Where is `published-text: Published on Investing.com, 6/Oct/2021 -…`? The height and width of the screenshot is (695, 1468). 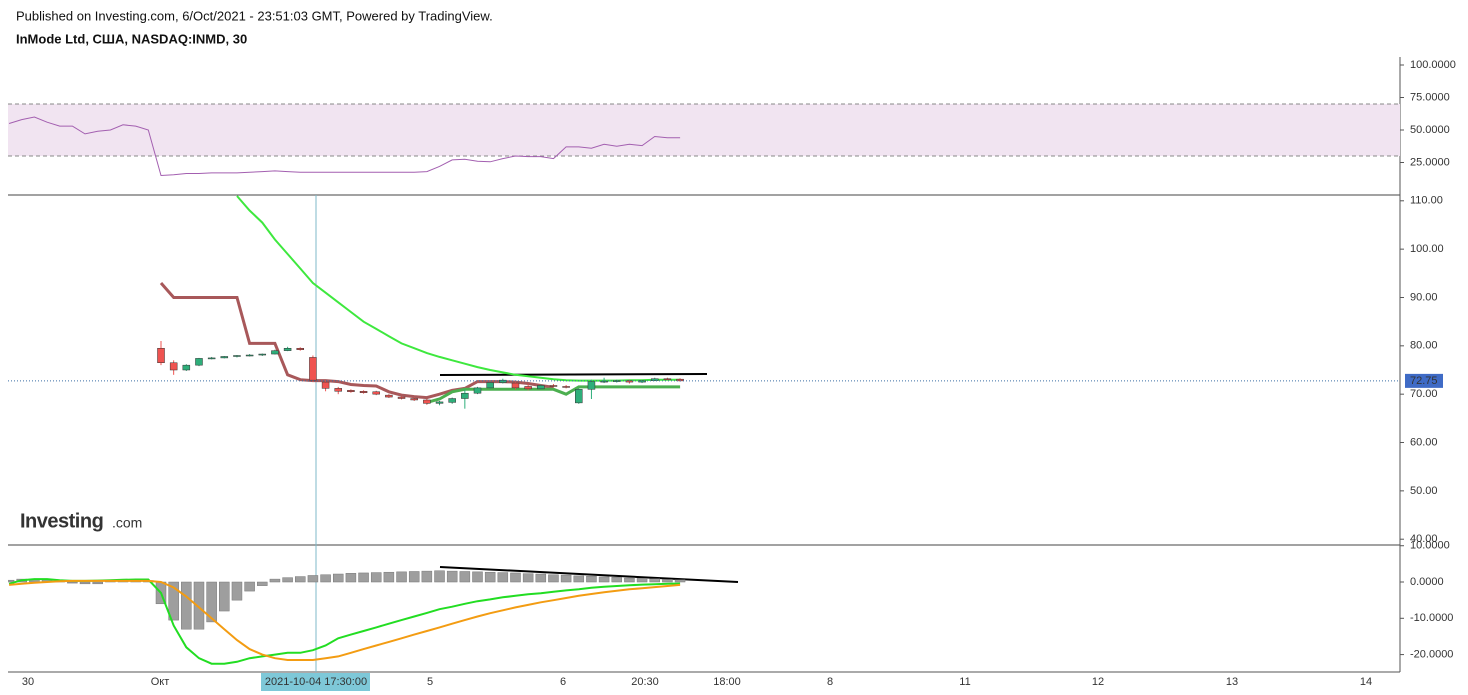 published-text: Published on Investing.com, 6/Oct/2021 -… is located at coordinates (254, 15).